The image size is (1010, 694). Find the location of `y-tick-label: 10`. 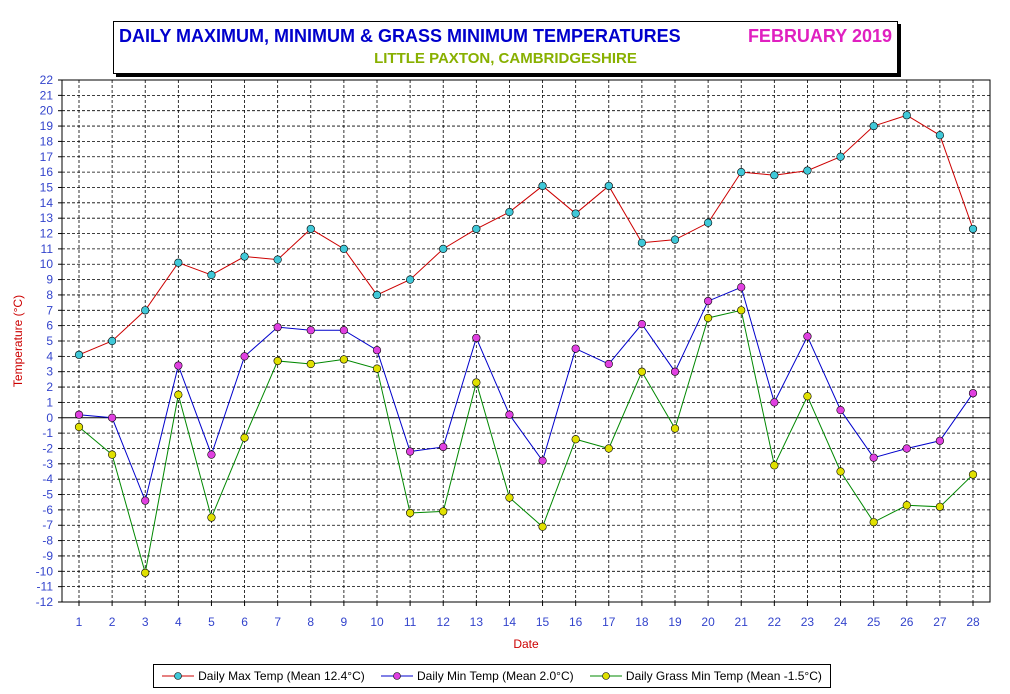

y-tick-label: 10 is located at coordinates (47, 264).